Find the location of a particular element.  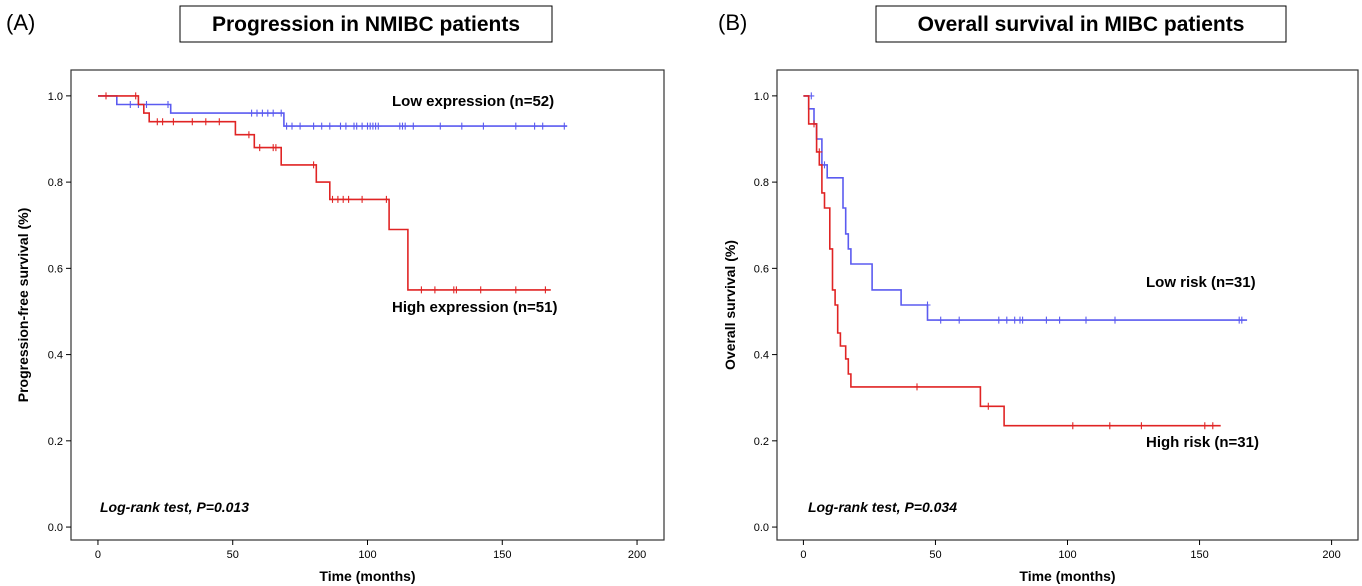

log-rank-annotation: Log-rank test, P=0.013 is located at coordinates (174, 507).